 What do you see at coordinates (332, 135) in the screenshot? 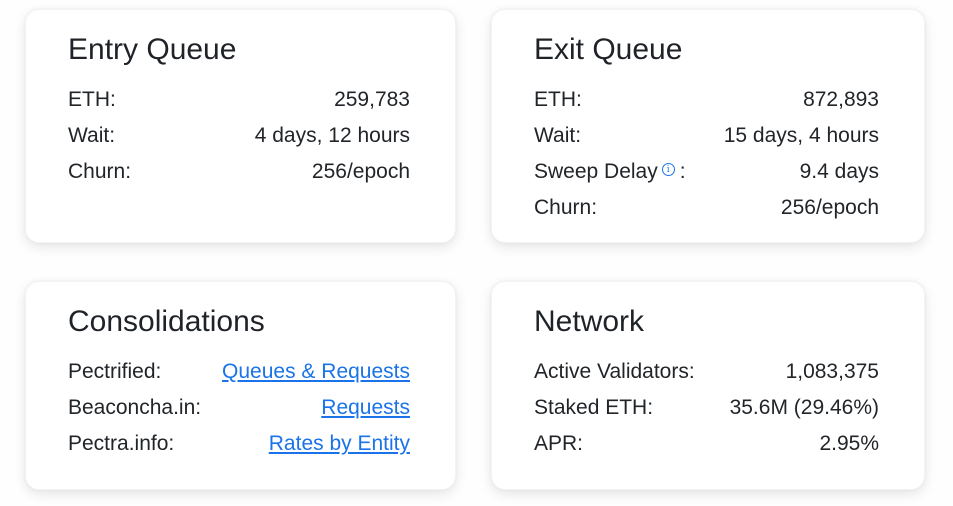
I see `stat-value: 4 days, 12 hours` at bounding box center [332, 135].